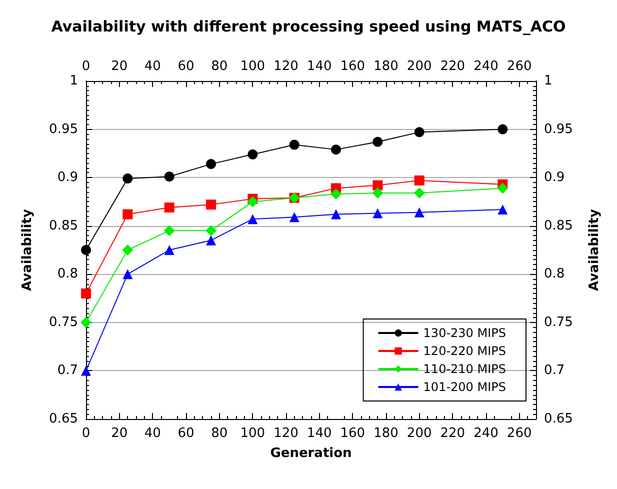 The height and width of the screenshot is (489, 617). What do you see at coordinates (453, 433) in the screenshot?
I see `x-tick-label: 220` at bounding box center [453, 433].